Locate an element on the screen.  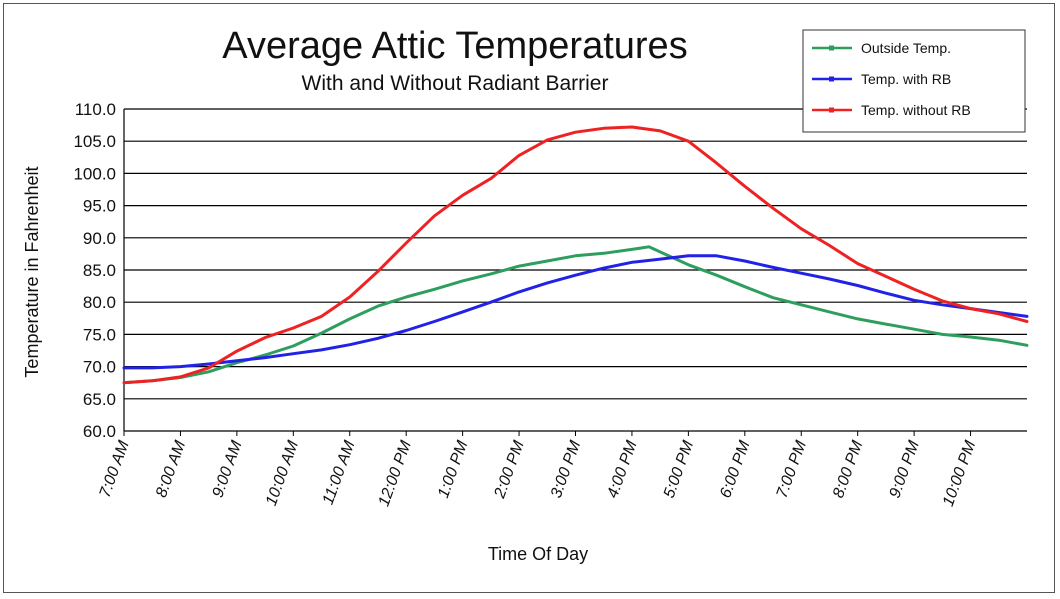
x-tick-label: 3:00 PM is located at coordinates (566, 469).